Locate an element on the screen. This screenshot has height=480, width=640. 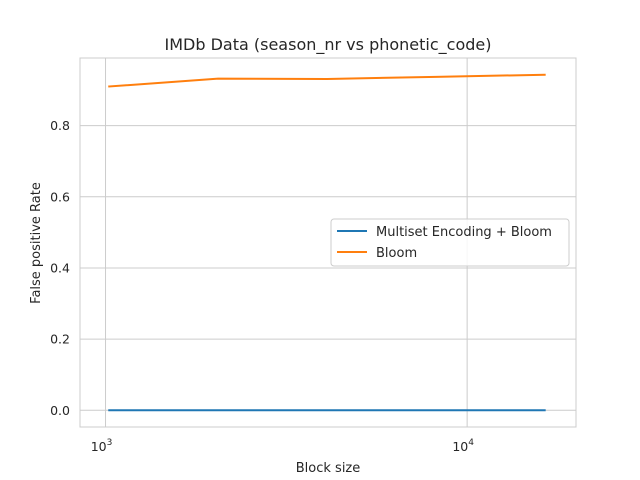
series-line-bloom is located at coordinates (327, 80).